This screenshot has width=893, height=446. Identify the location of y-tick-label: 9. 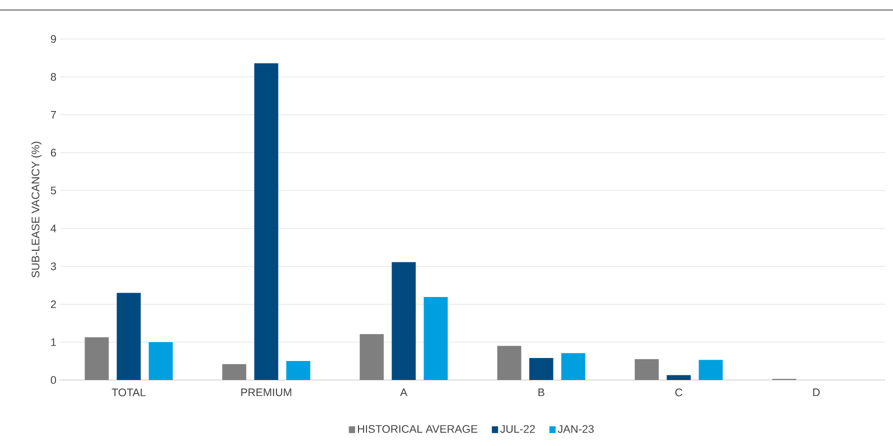
(53, 39).